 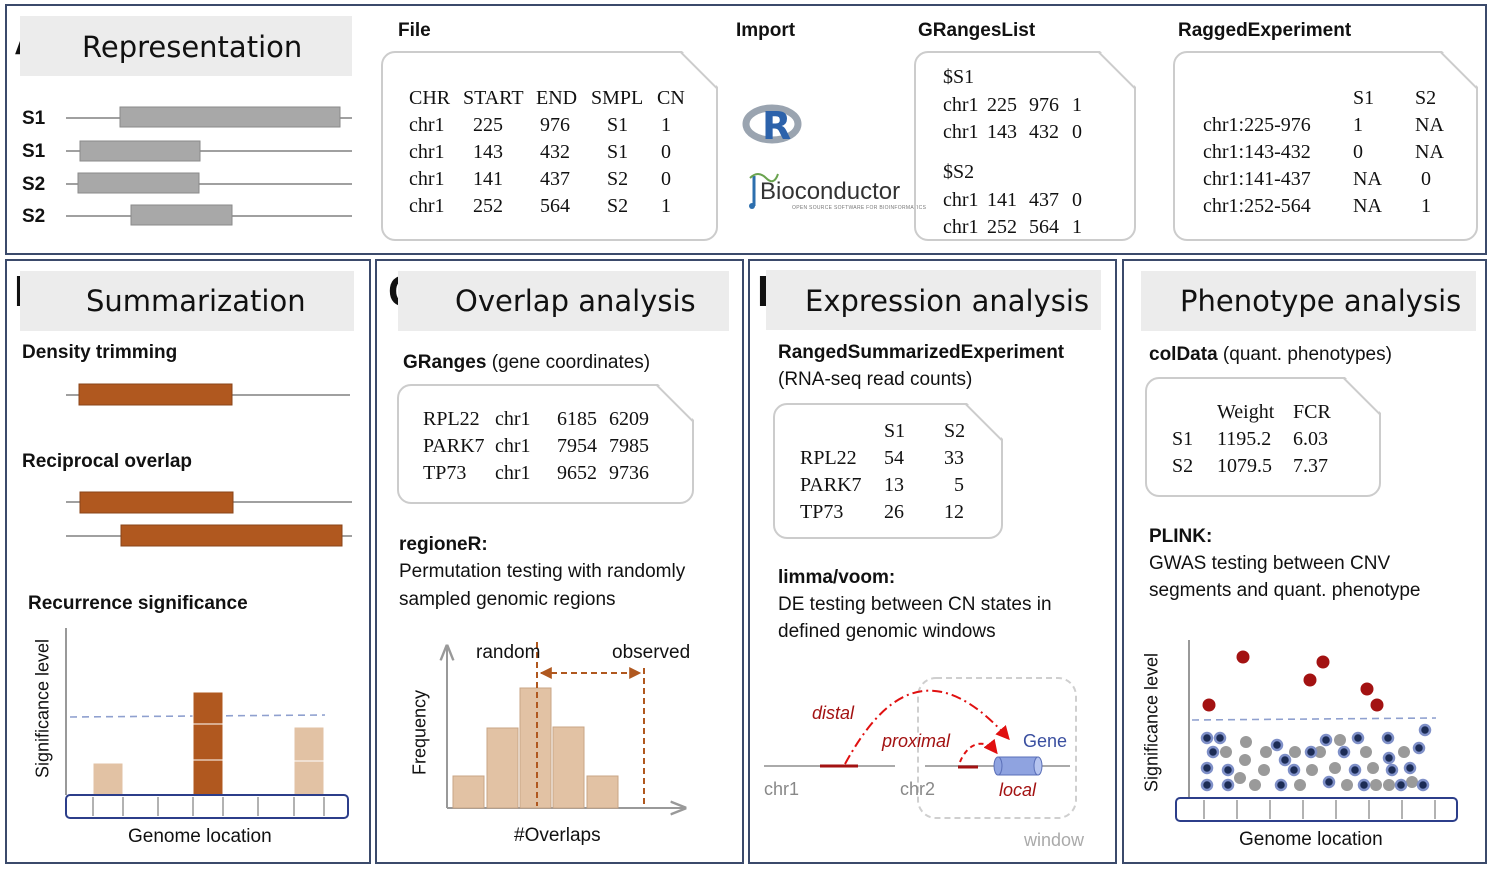 What do you see at coordinates (1044, 132) in the screenshot?
I see `table-cell: 432` at bounding box center [1044, 132].